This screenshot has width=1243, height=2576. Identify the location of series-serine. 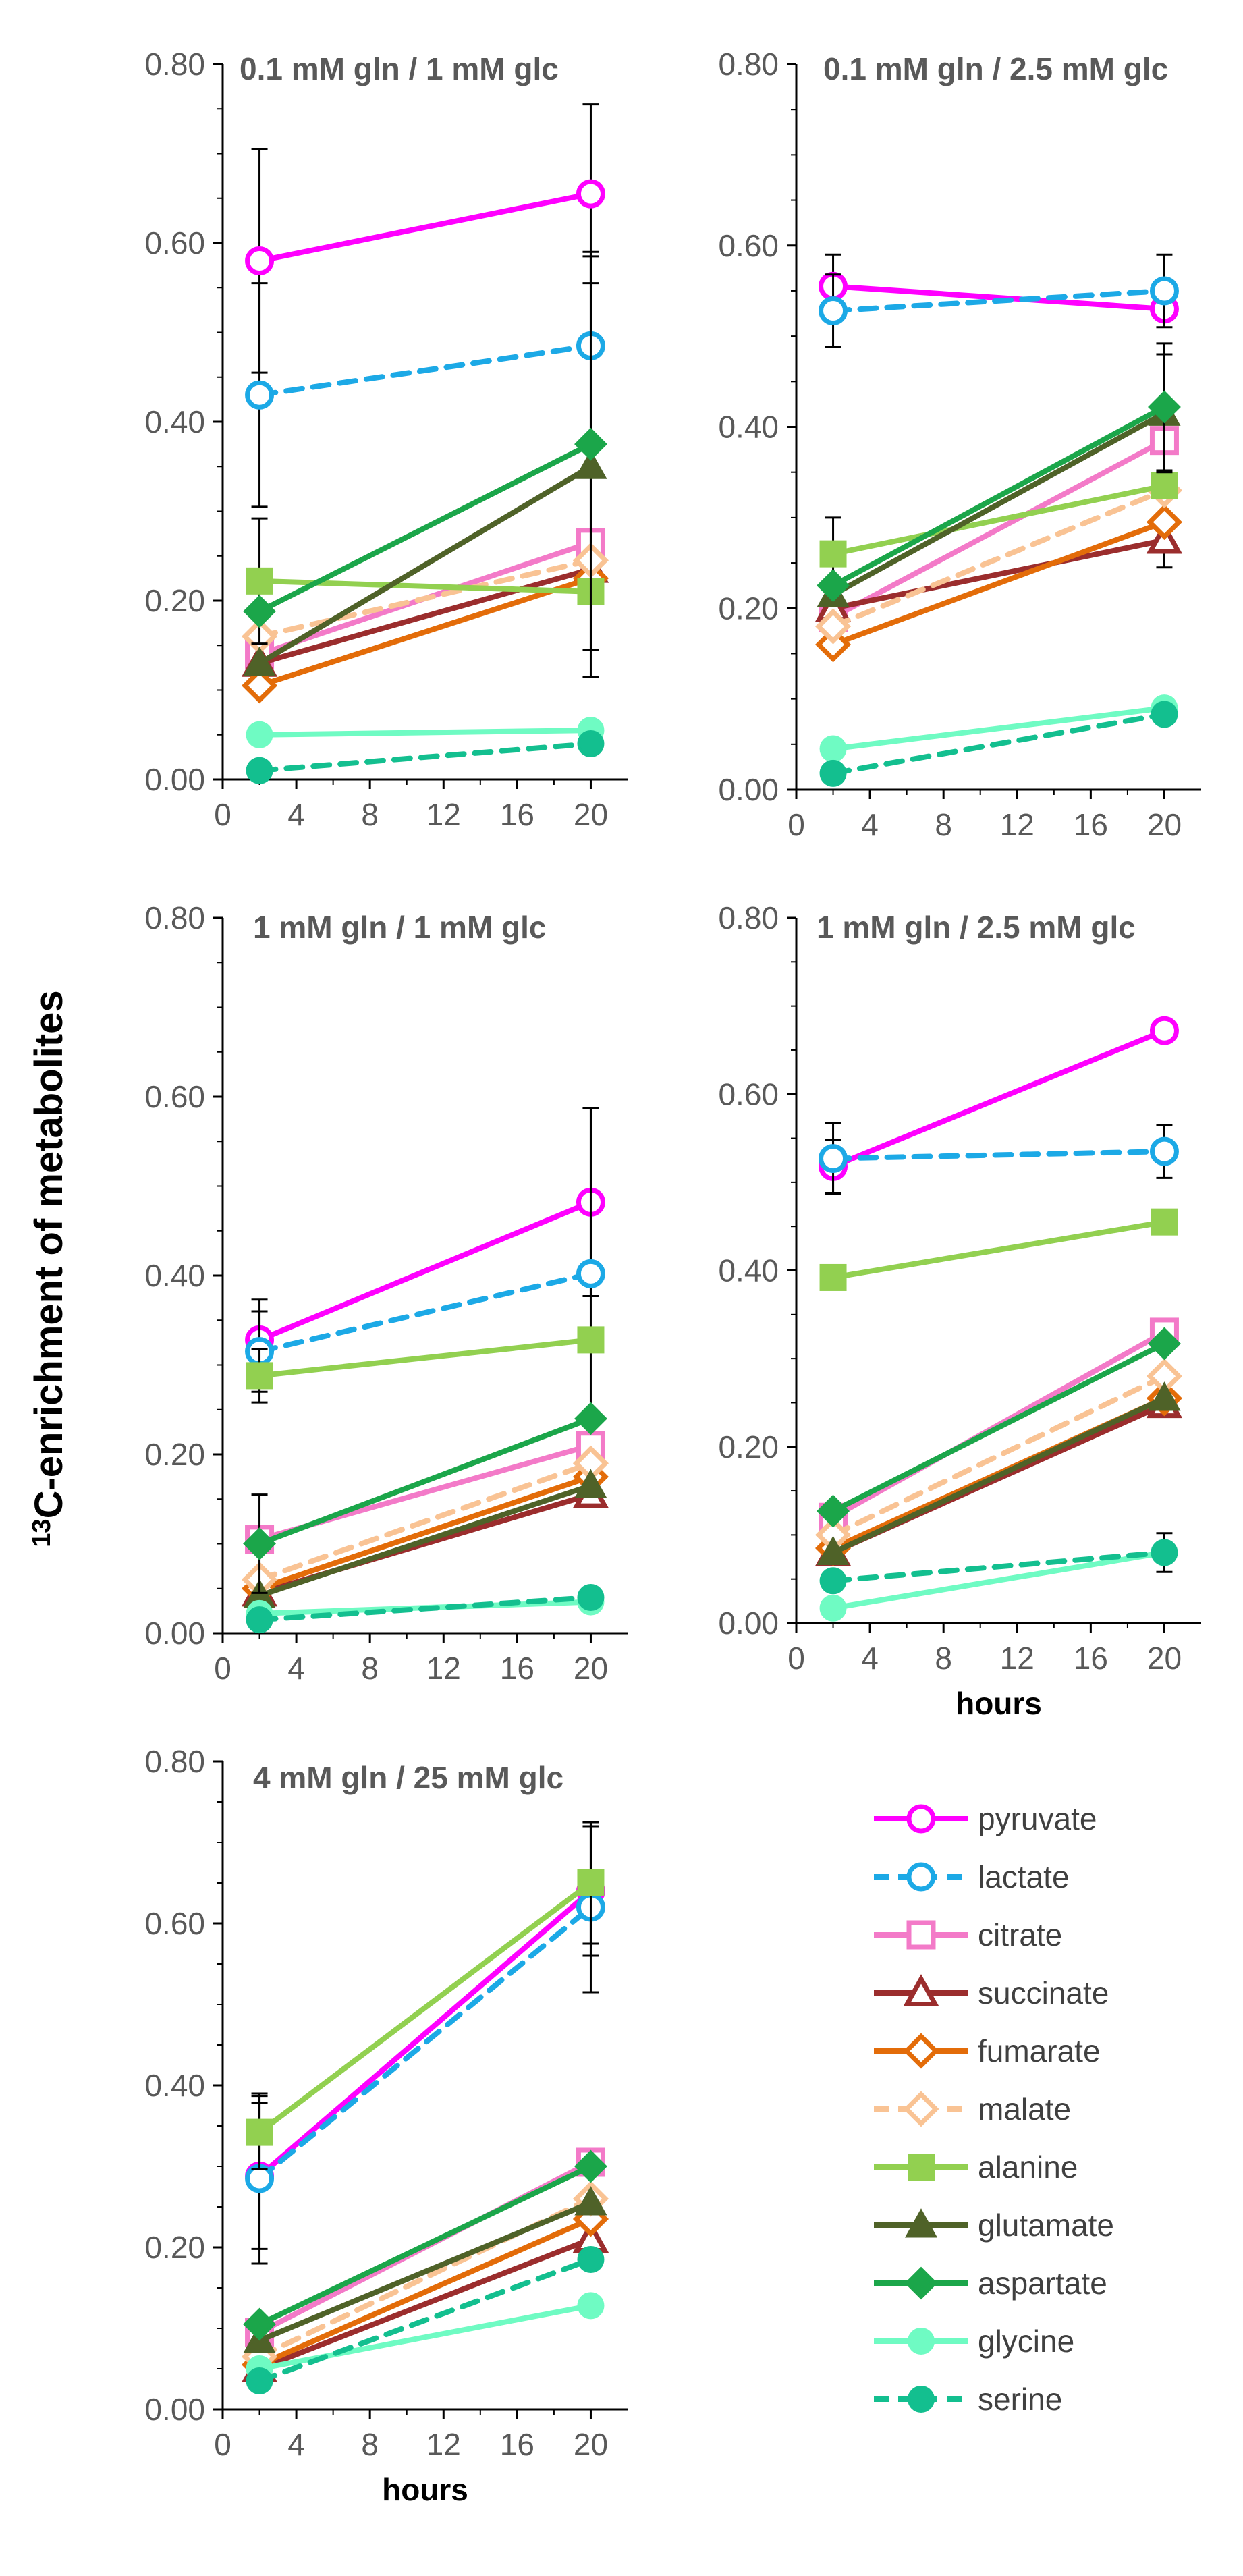
(426, 1609).